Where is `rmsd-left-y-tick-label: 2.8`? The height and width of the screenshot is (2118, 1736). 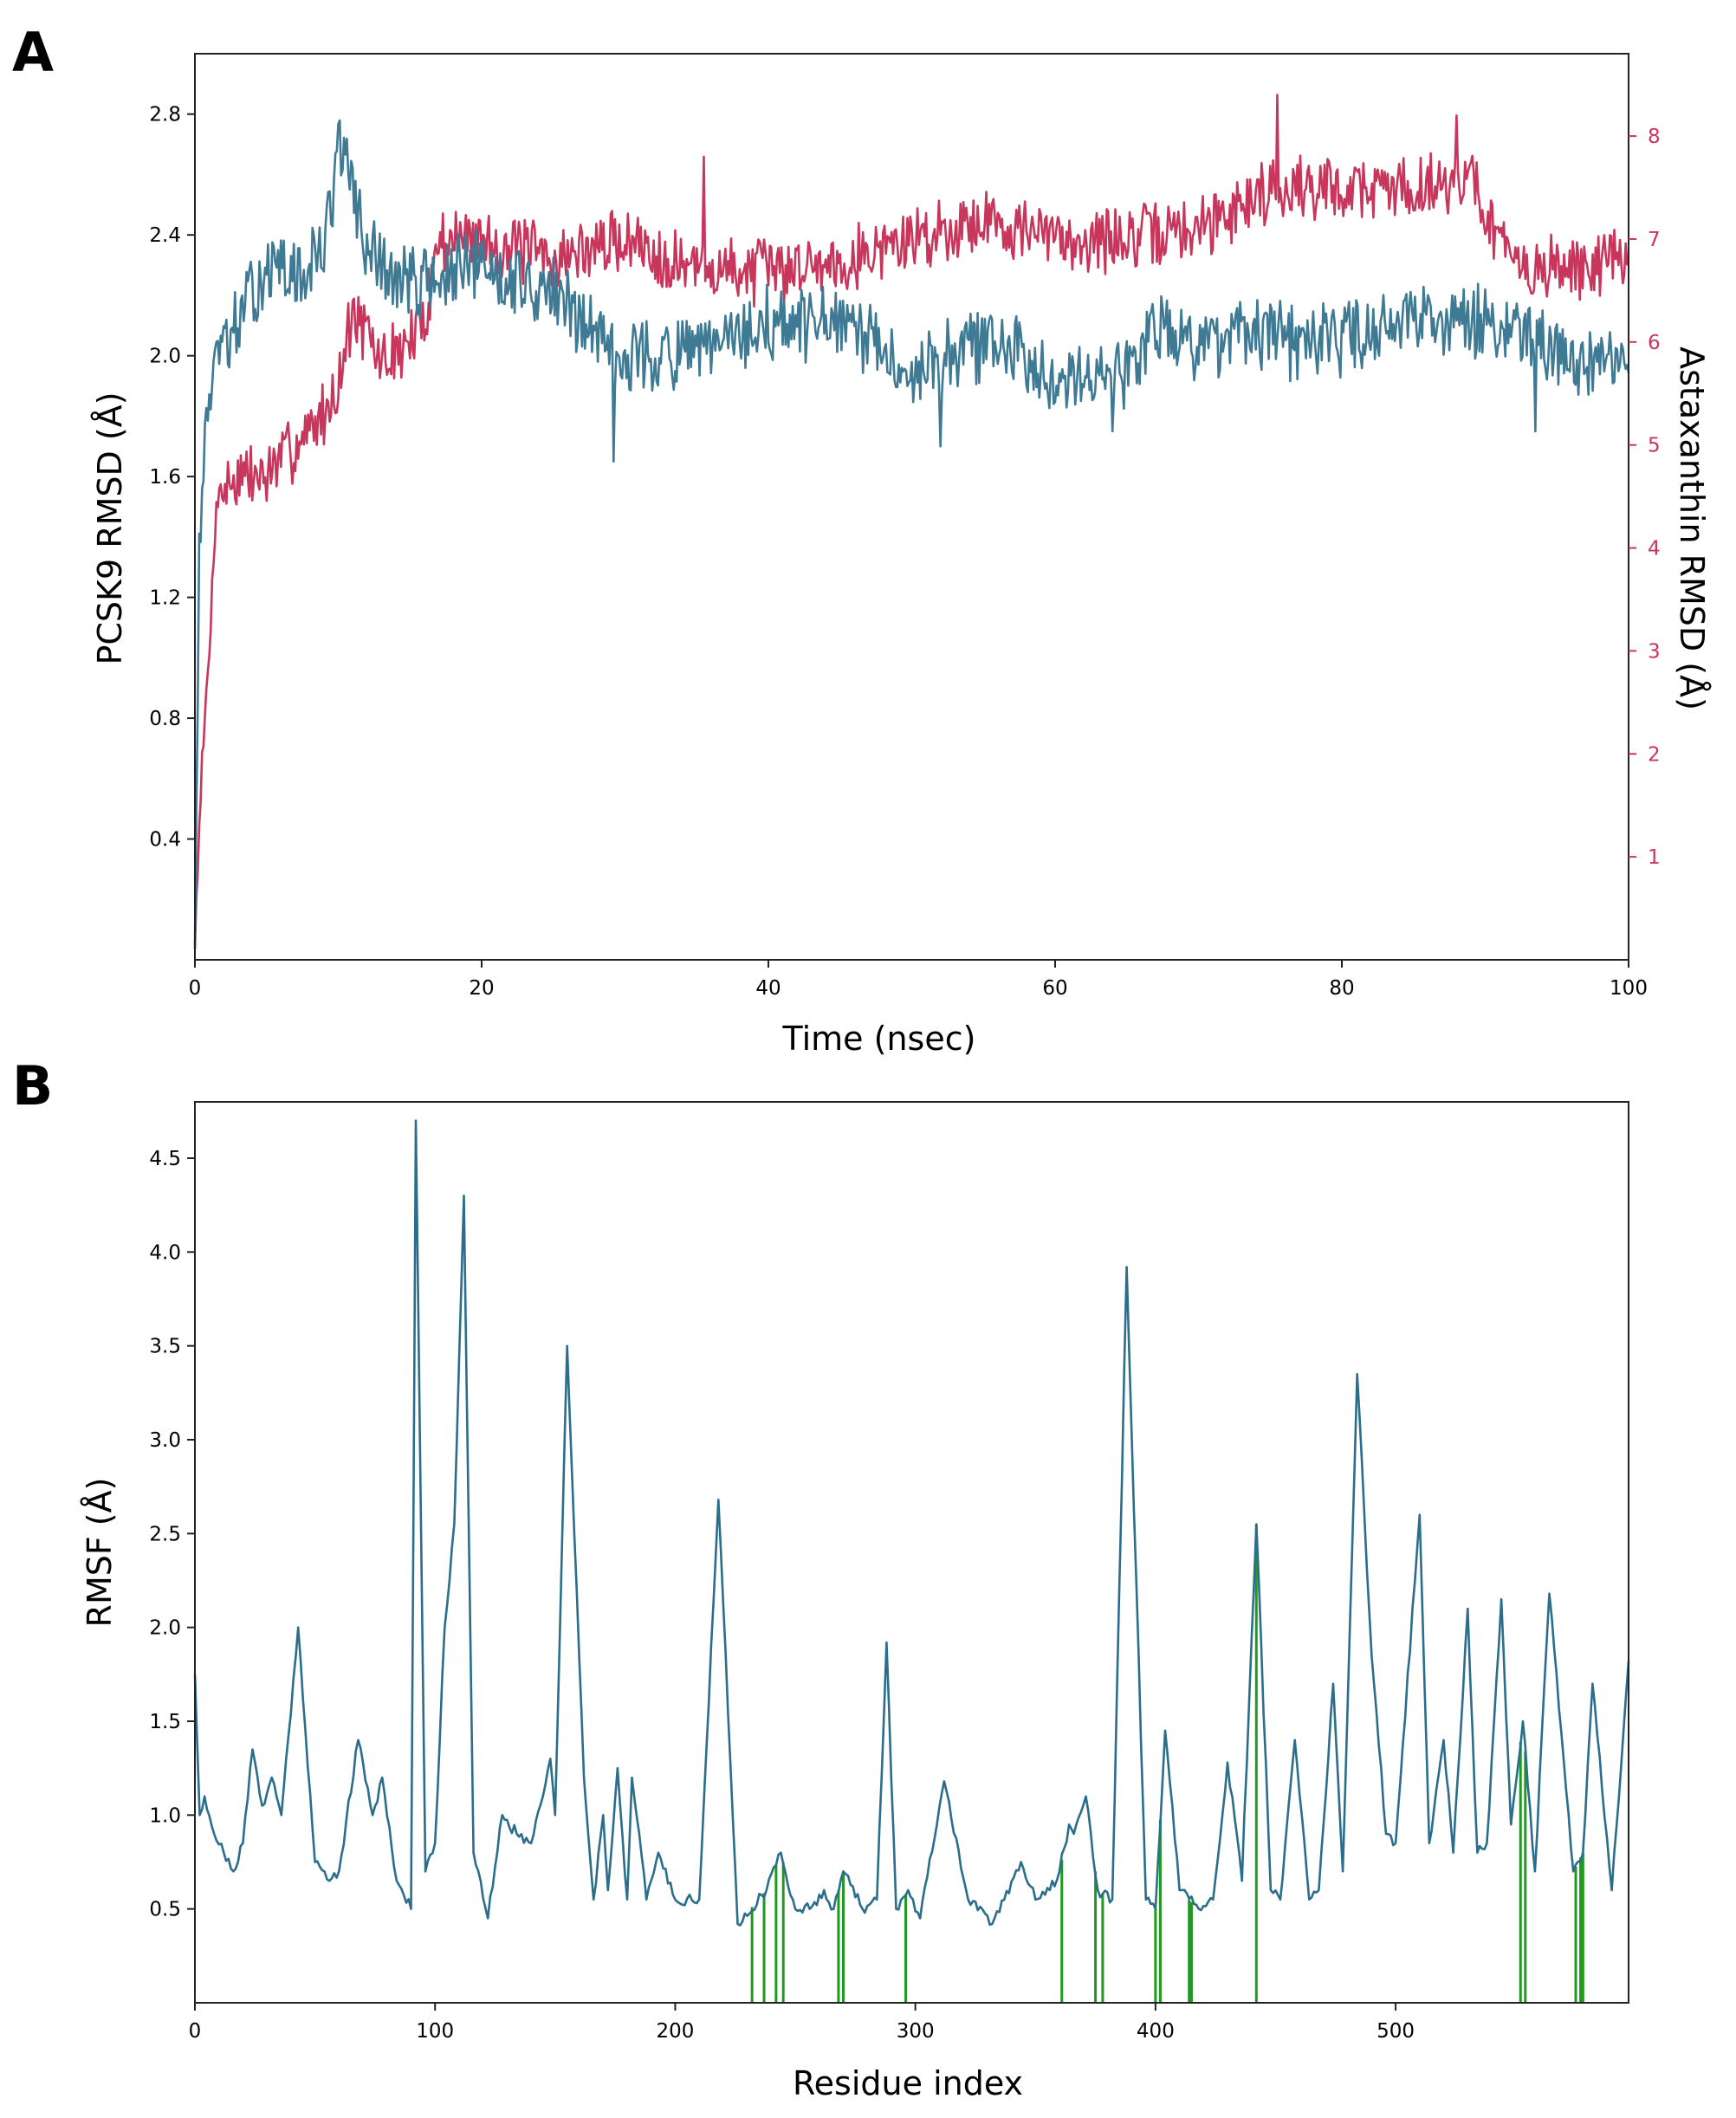 rmsd-left-y-tick-label: 2.8 is located at coordinates (165, 115).